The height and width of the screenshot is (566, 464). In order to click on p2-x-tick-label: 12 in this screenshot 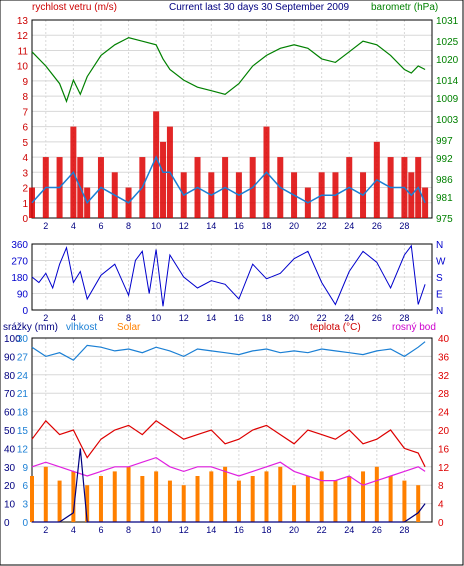, I will do `click(184, 318)`.